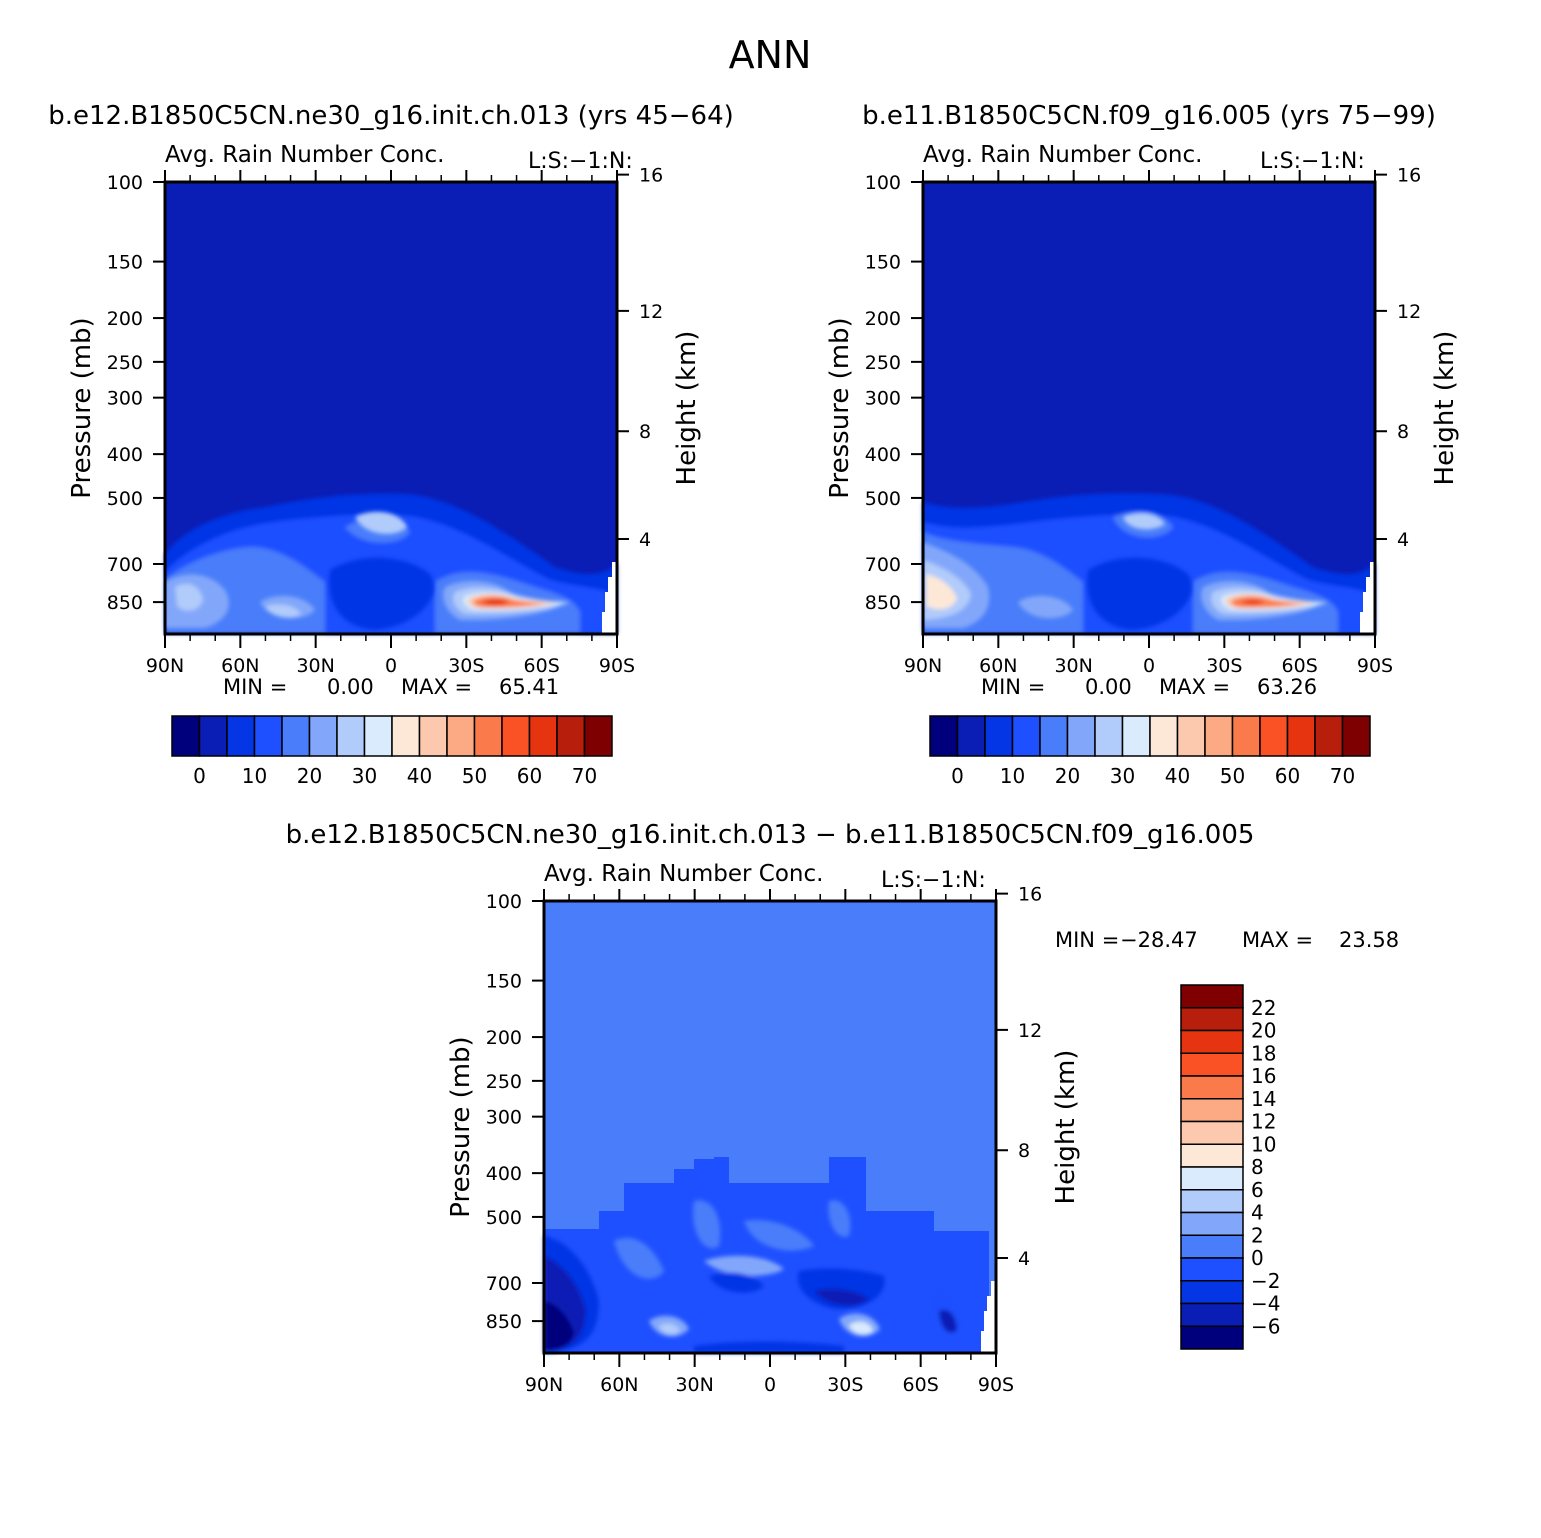  I want to click on contour-field, so click(391, 408).